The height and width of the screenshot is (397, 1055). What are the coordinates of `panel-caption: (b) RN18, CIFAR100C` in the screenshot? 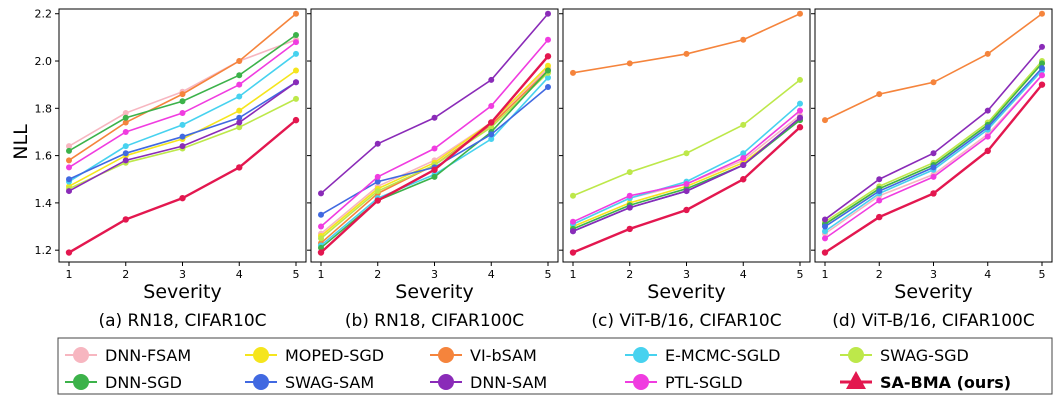 It's located at (434, 321).